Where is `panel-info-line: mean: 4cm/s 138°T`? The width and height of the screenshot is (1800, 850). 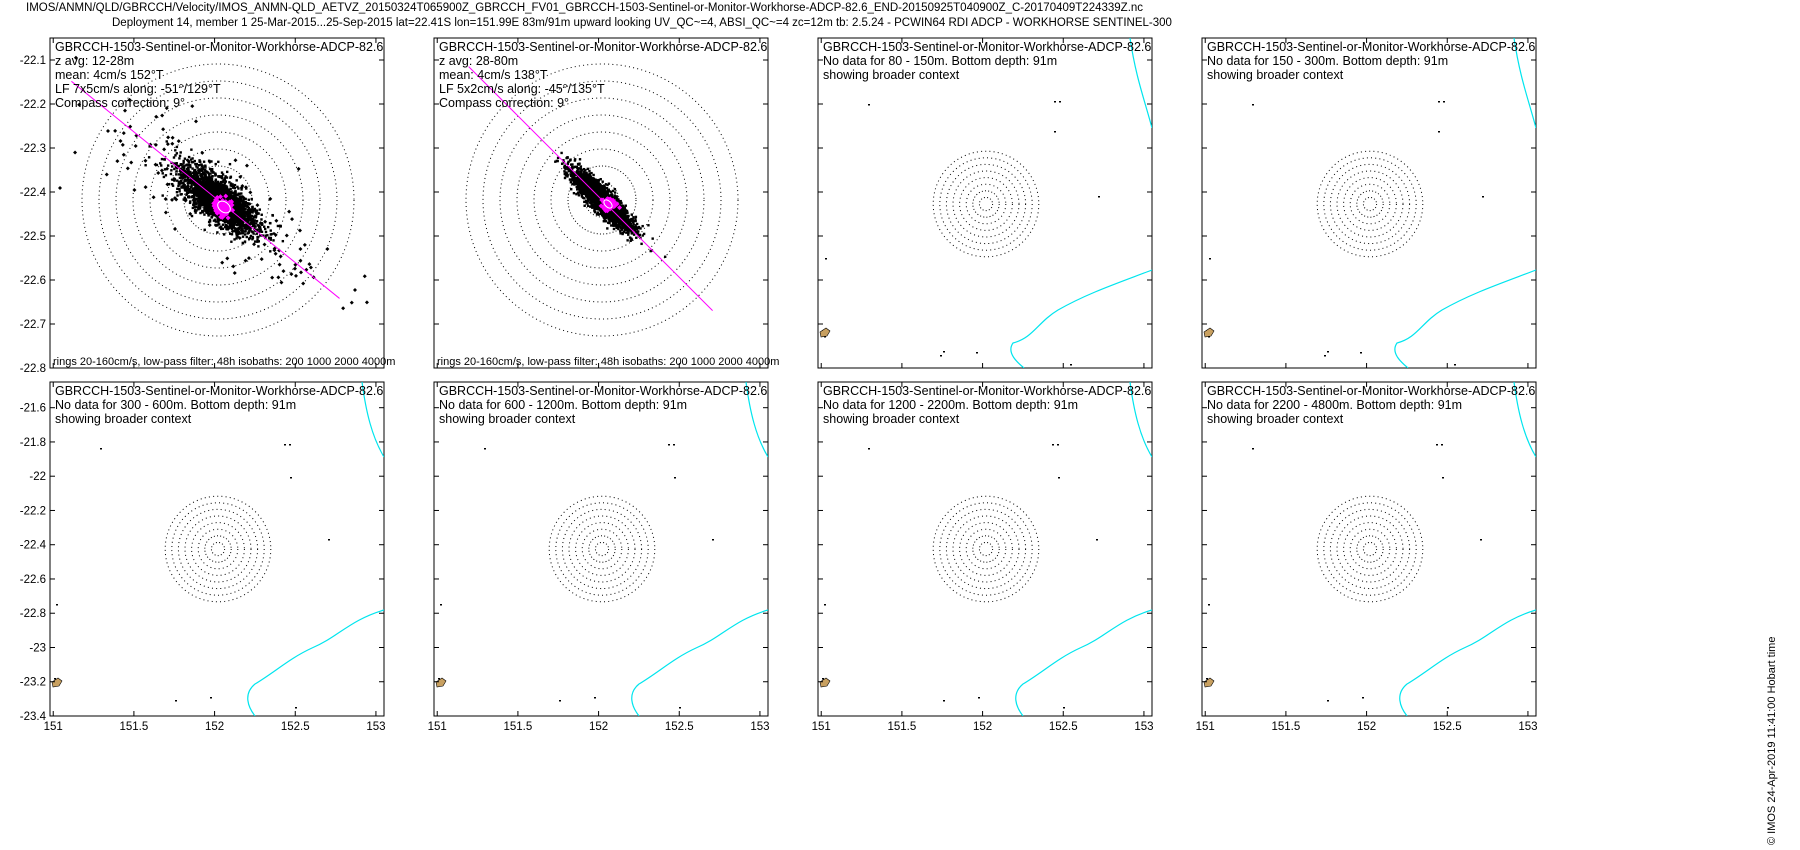 panel-info-line: mean: 4cm/s 138°T is located at coordinates (493, 75).